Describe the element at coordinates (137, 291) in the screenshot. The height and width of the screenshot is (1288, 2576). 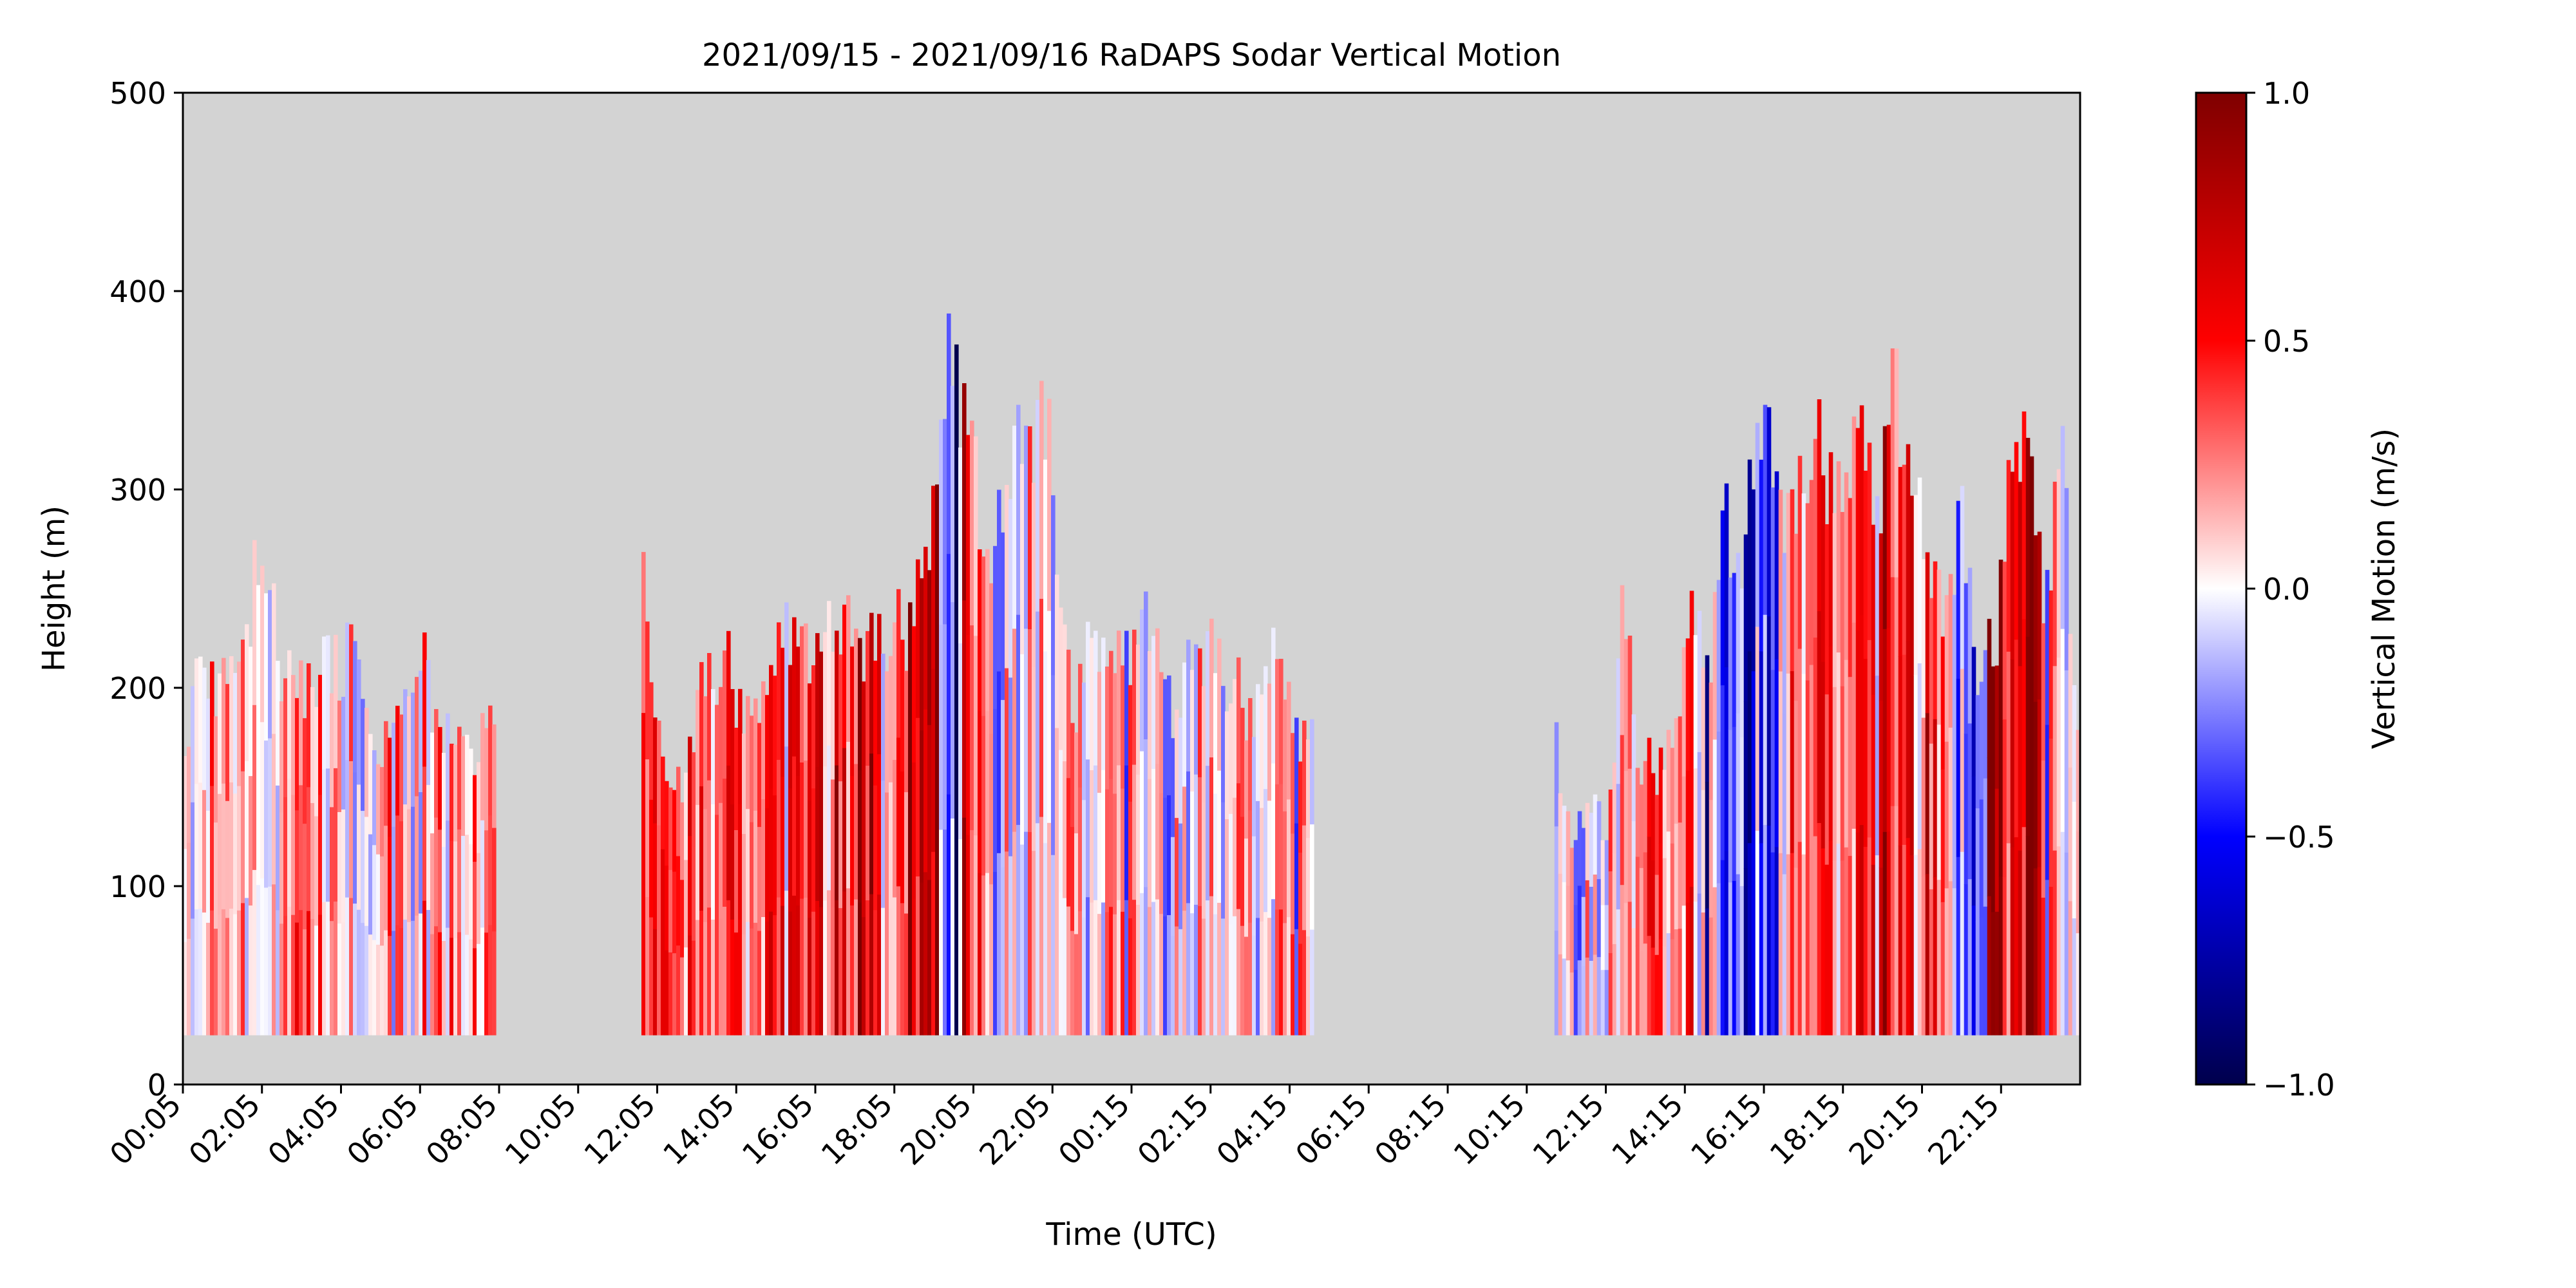
I see `y-tick-label: 400` at that location.